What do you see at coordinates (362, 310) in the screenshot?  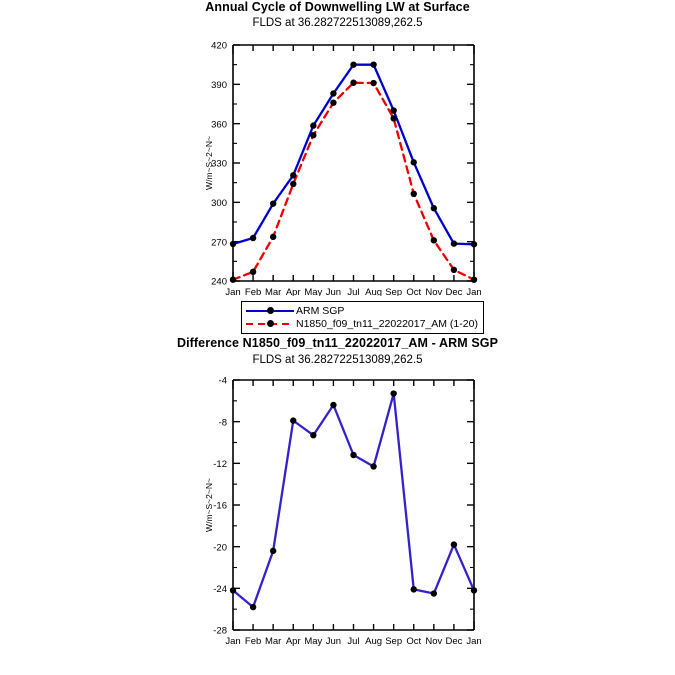 I see `legend-item-arm-sgp: ARM SGP` at bounding box center [362, 310].